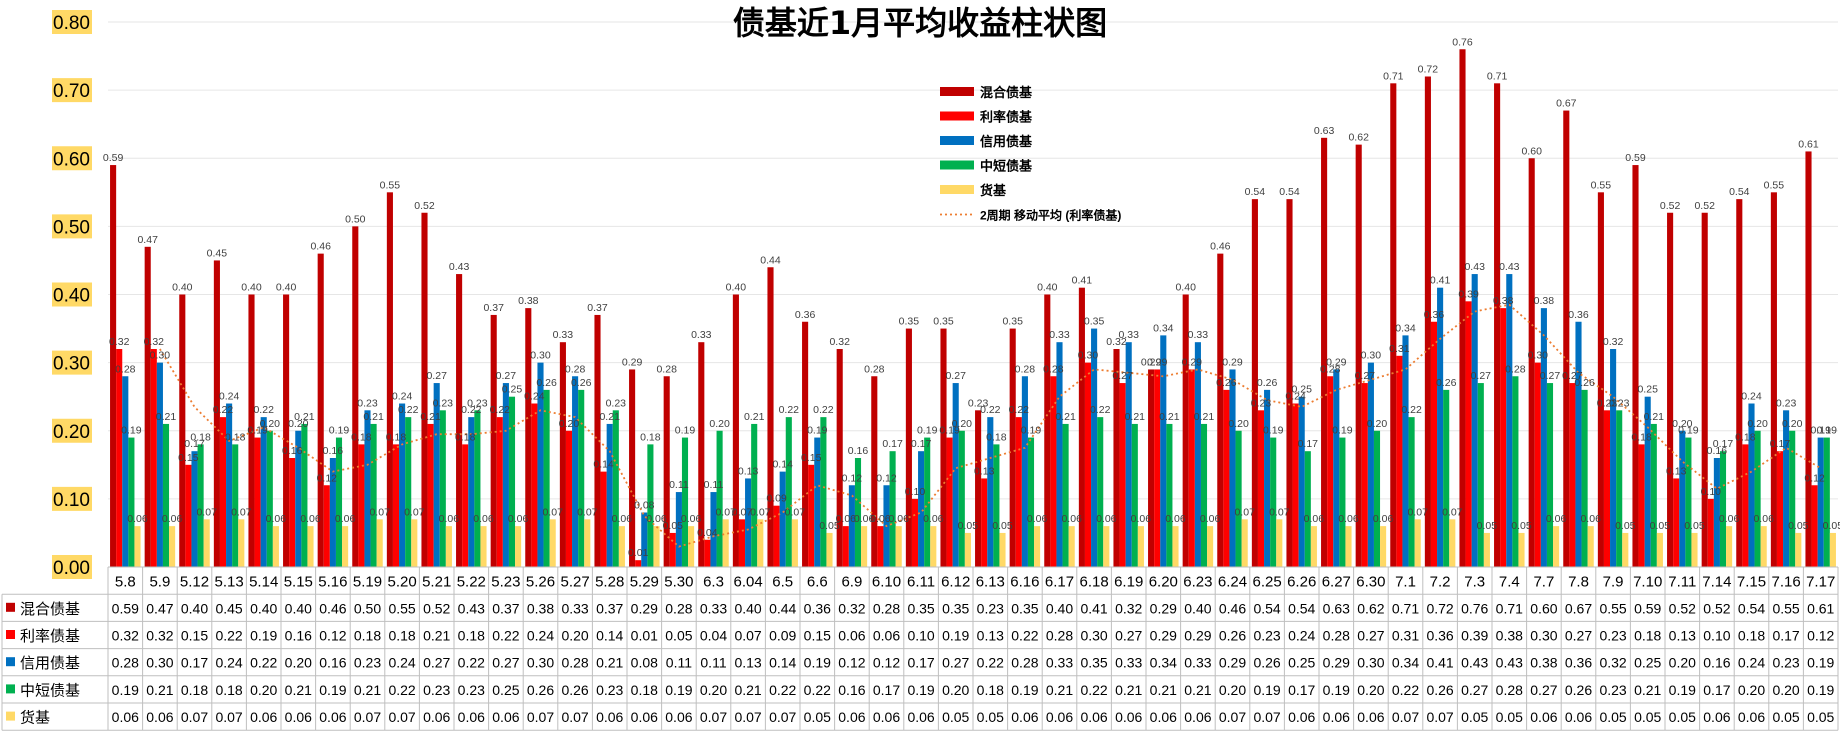 The image size is (1840, 731). Describe the element at coordinates (1088, 356) in the screenshot. I see `data-label: 0.30` at that location.